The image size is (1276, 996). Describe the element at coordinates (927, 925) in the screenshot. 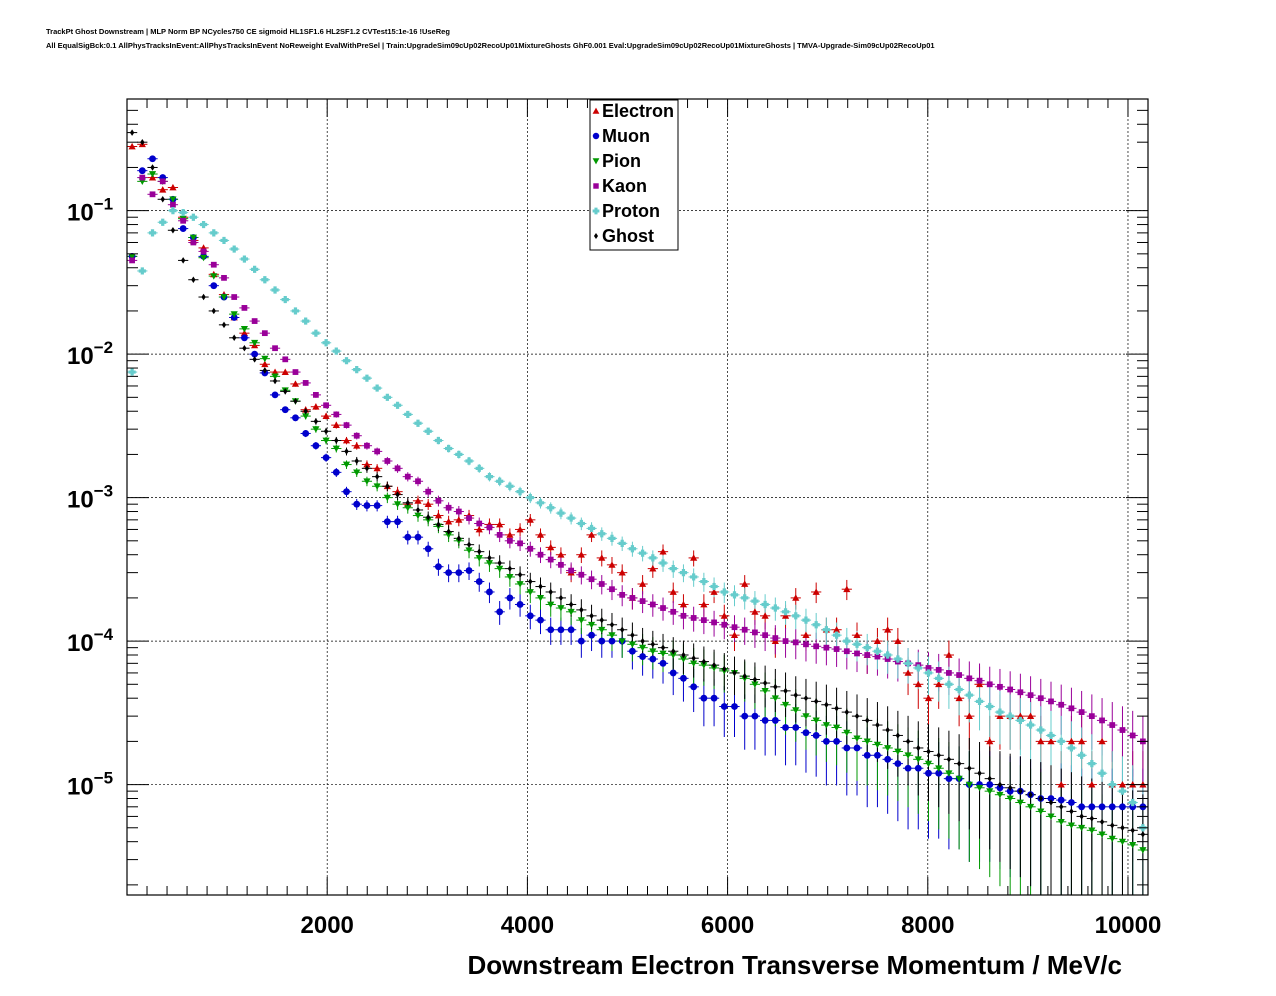

I see `x-tick-label: 8000` at that location.